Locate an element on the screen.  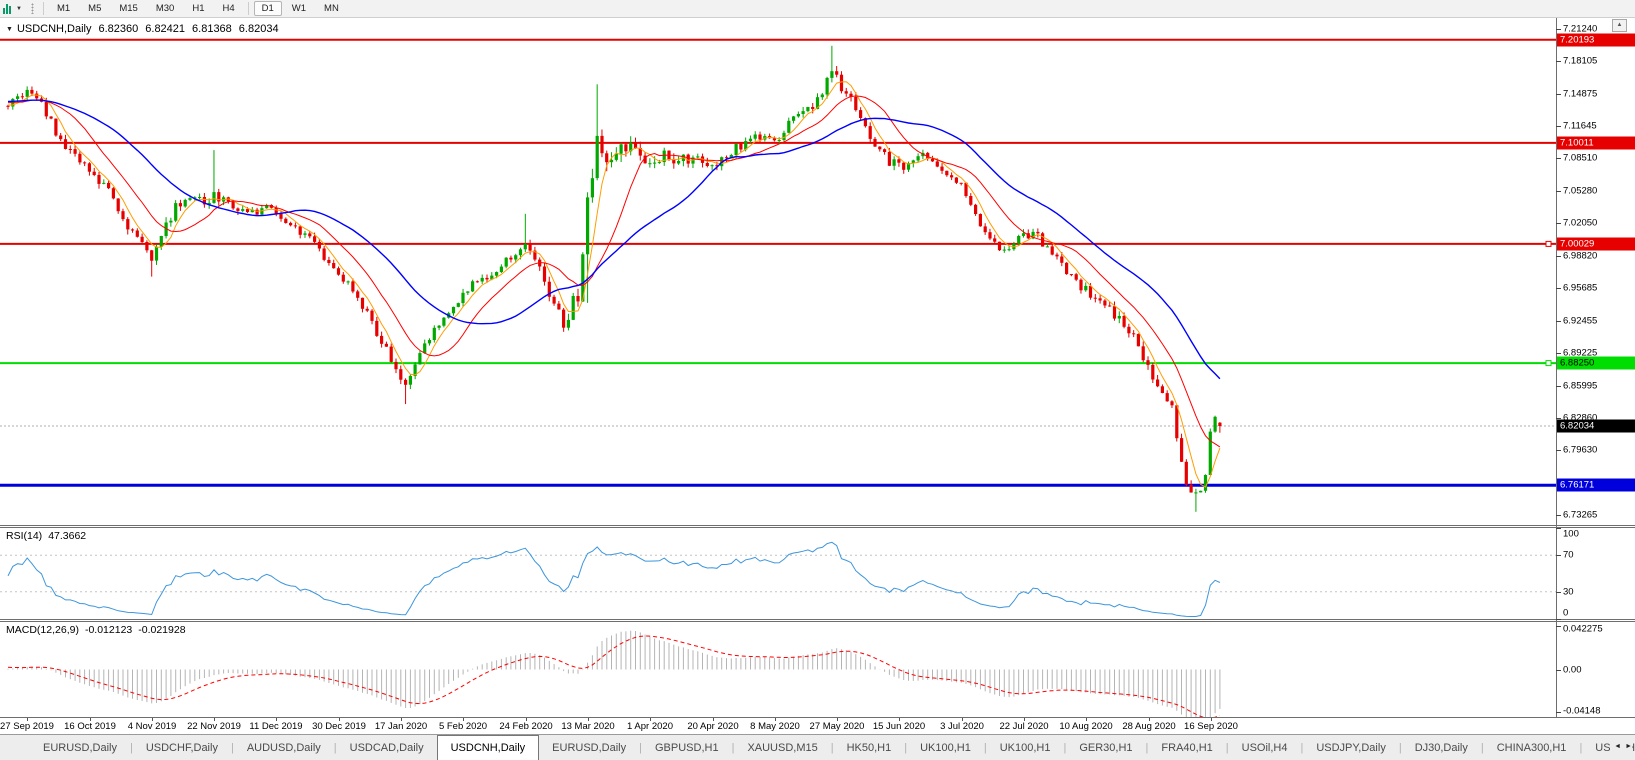
date-label: 27 May 2020 is located at coordinates (837, 726).